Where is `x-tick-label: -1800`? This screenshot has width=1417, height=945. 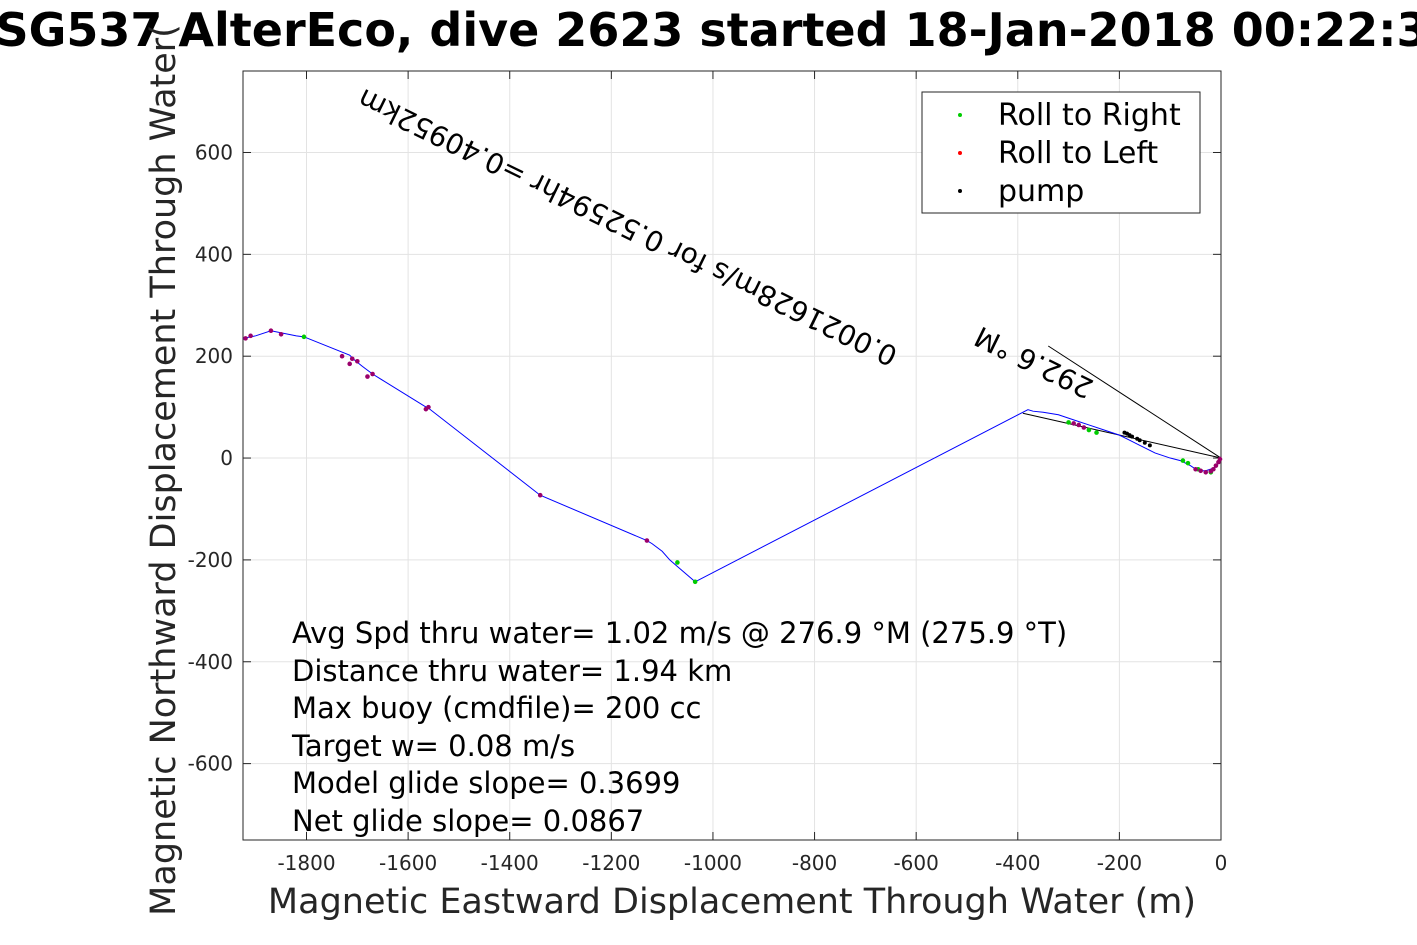 x-tick-label: -1800 is located at coordinates (306, 863).